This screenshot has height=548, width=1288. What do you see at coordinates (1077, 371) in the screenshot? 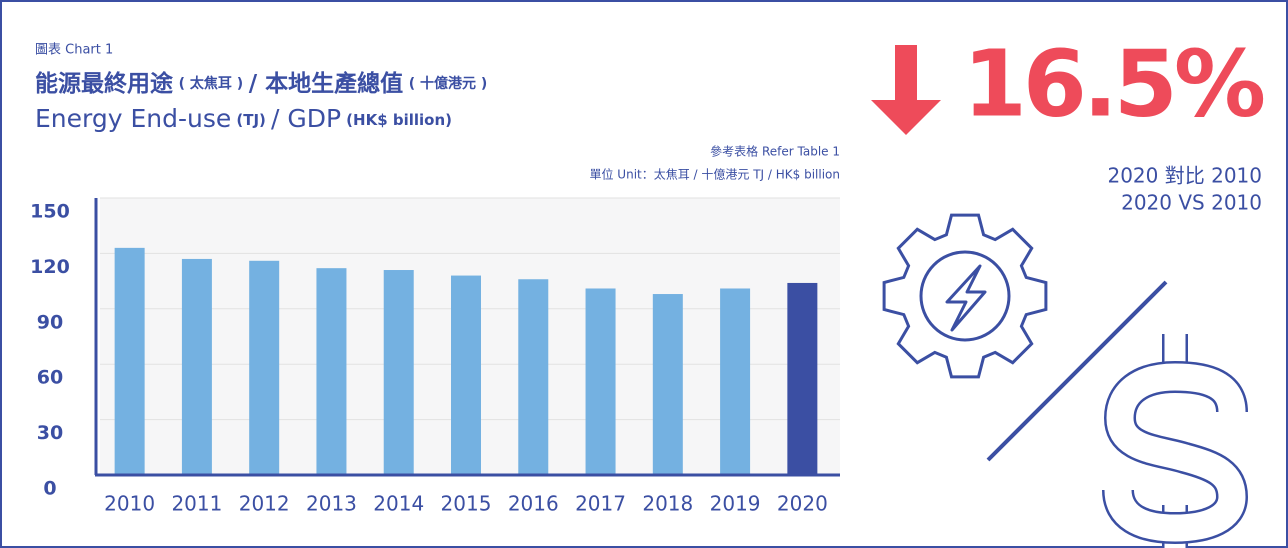
I see `divide-slash` at bounding box center [1077, 371].